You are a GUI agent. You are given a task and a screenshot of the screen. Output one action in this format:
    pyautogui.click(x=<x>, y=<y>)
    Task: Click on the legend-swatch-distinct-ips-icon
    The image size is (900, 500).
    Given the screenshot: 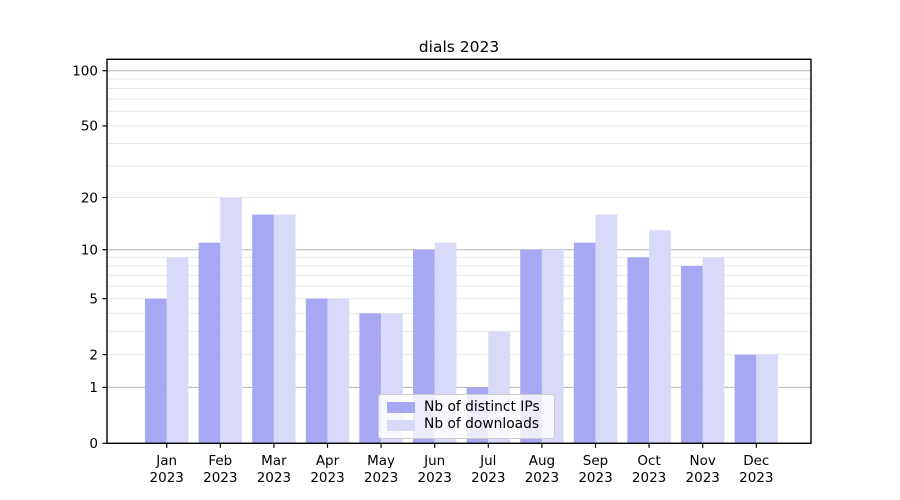 What is the action you would take?
    pyautogui.click(x=401, y=408)
    